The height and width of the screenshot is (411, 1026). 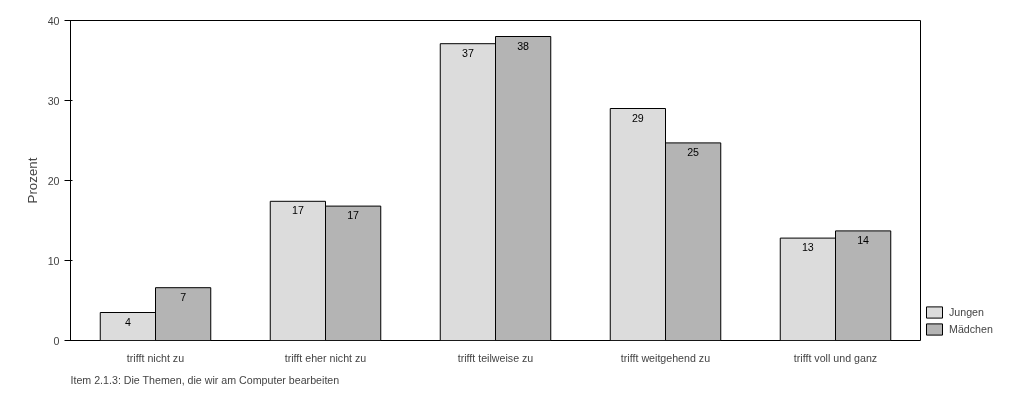 I want to click on x-tick-label: trifft voll und ganz, so click(x=835, y=357).